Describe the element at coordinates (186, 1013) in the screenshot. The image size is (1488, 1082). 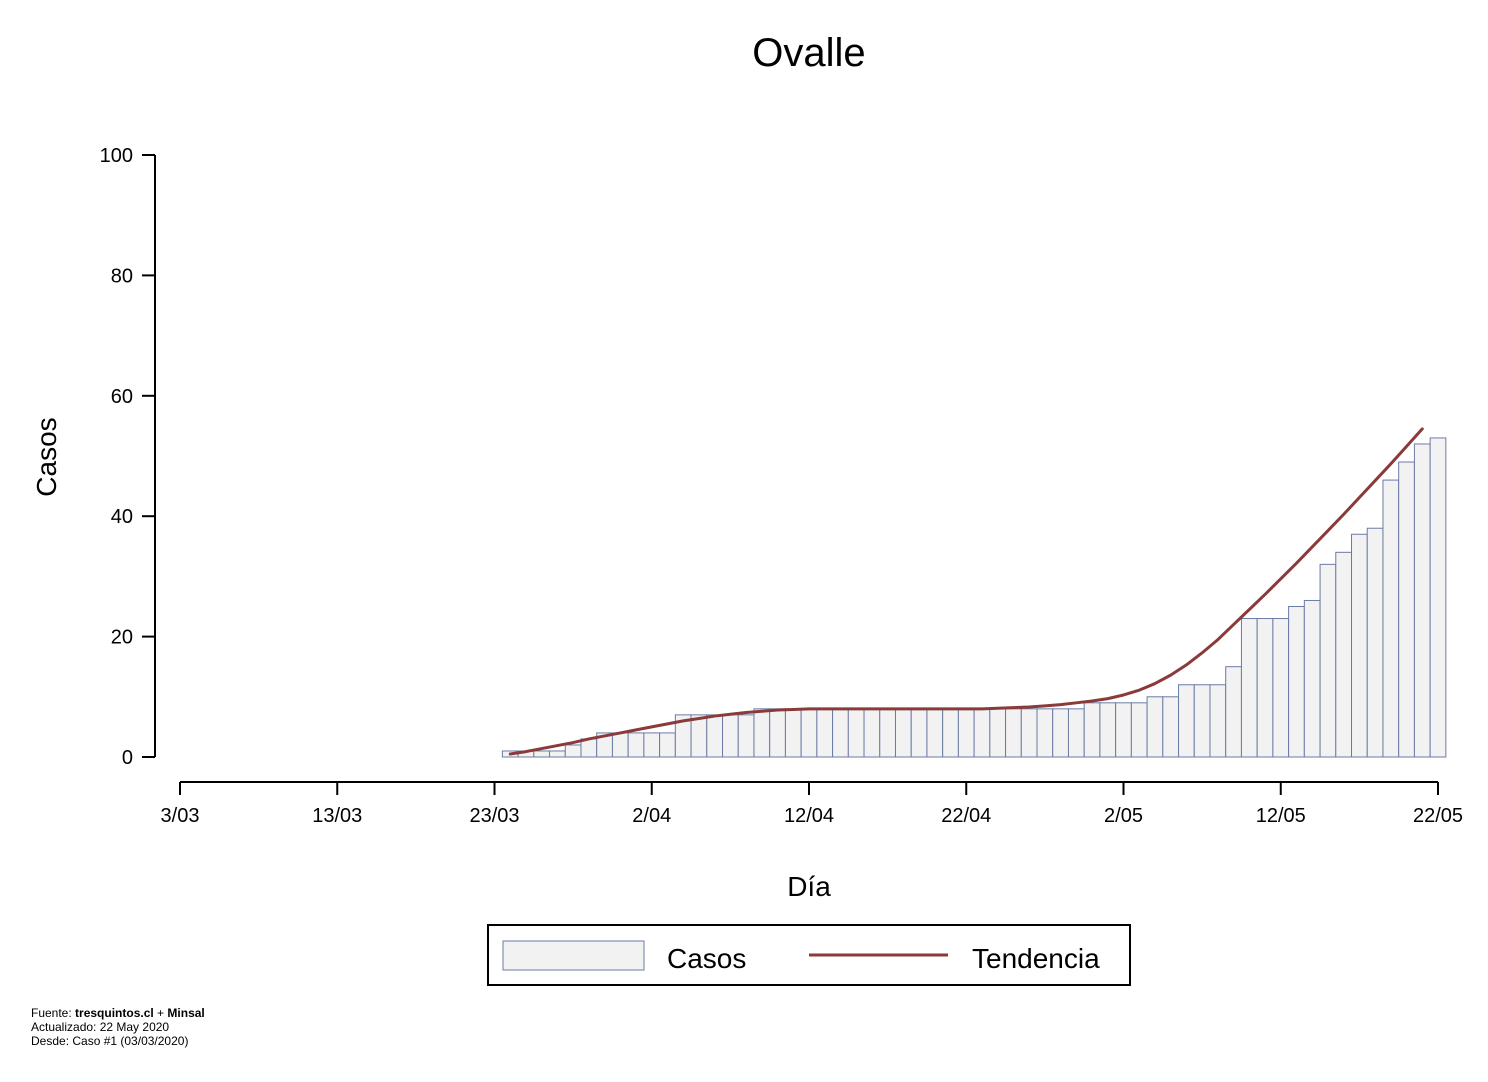
I see `footer-source-org: Minsal` at that location.